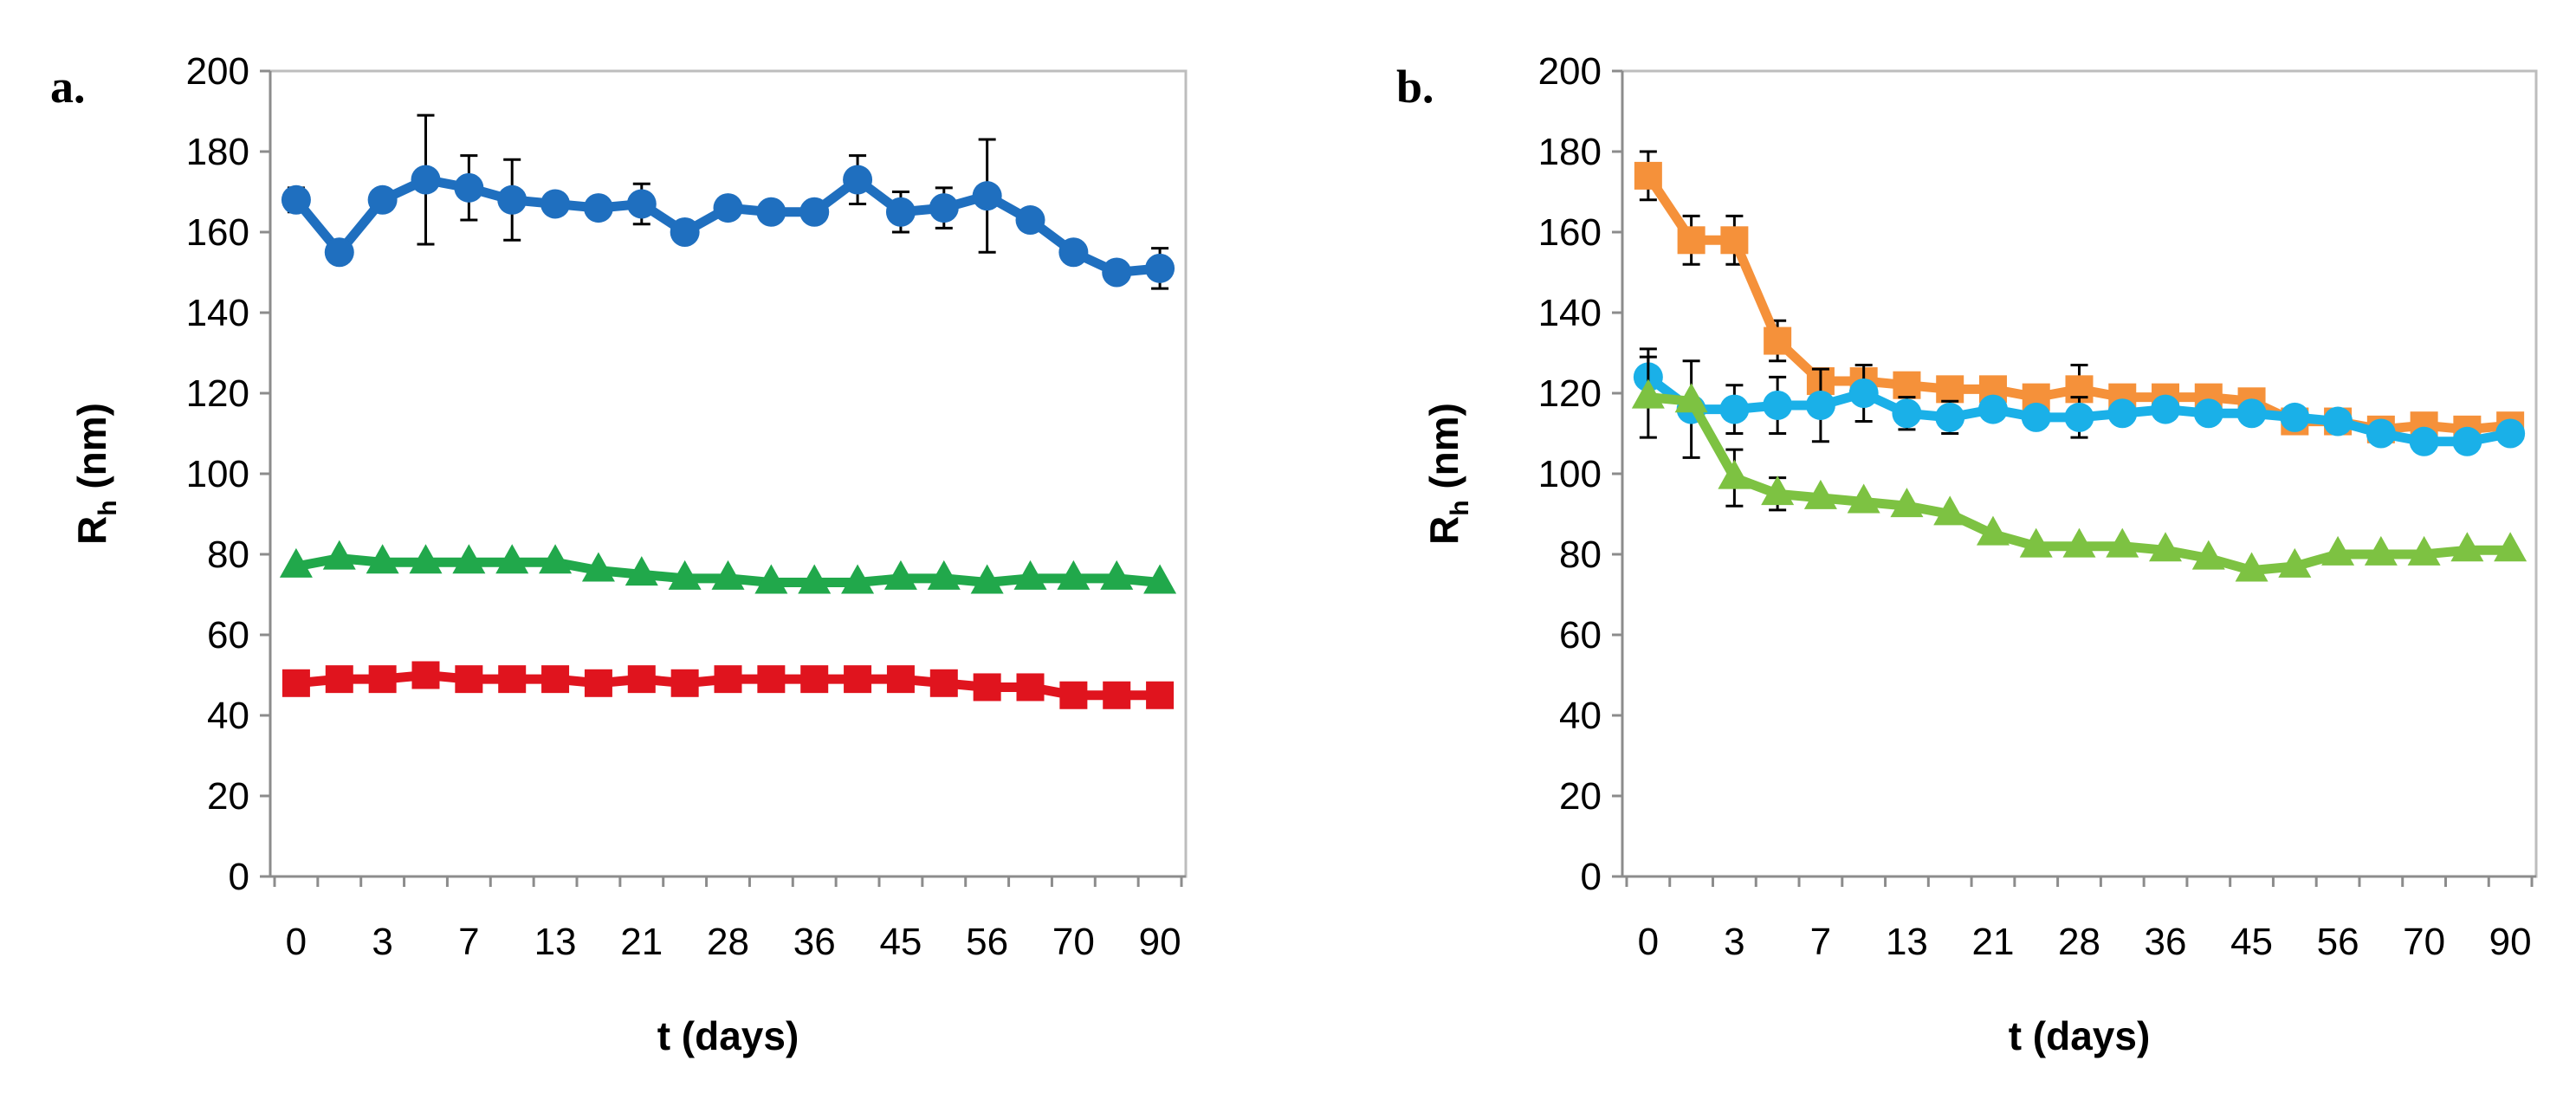  What do you see at coordinates (2079, 942) in the screenshot?
I see `panel-b-x-tick-label: 28` at bounding box center [2079, 942].